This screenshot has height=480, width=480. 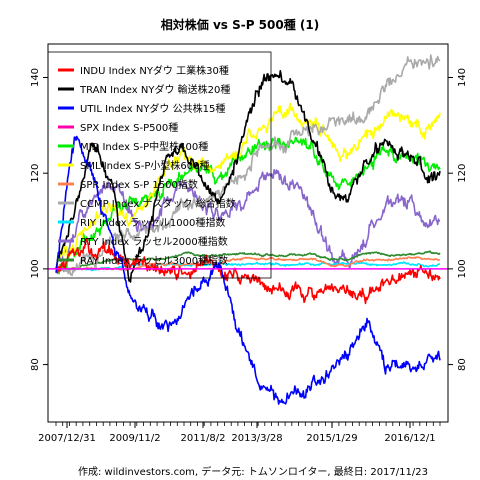 I want to click on legend-label-spx: SPX Index S-P500種, so click(x=129, y=127).